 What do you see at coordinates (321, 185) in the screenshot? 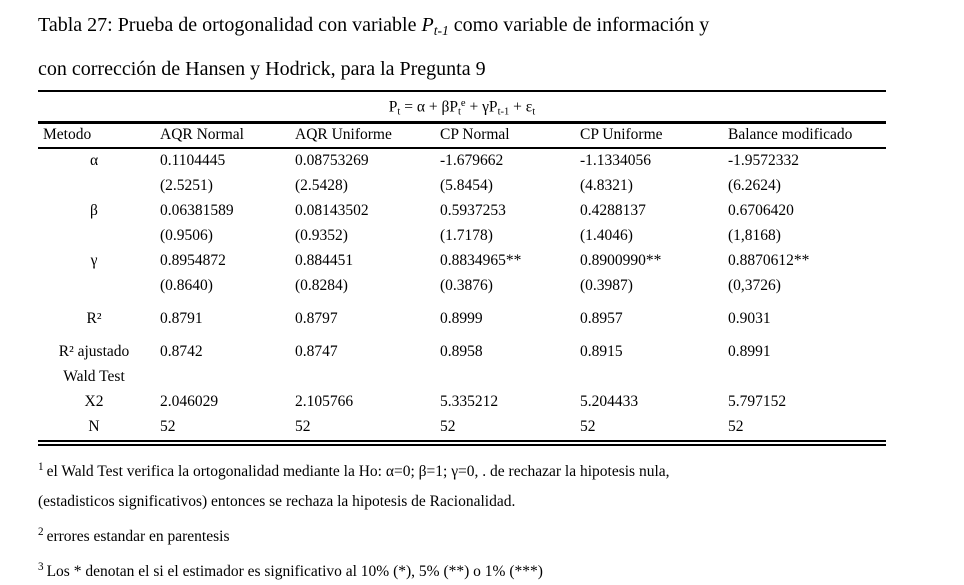
I see `value-cell: (2.5428)` at bounding box center [321, 185].